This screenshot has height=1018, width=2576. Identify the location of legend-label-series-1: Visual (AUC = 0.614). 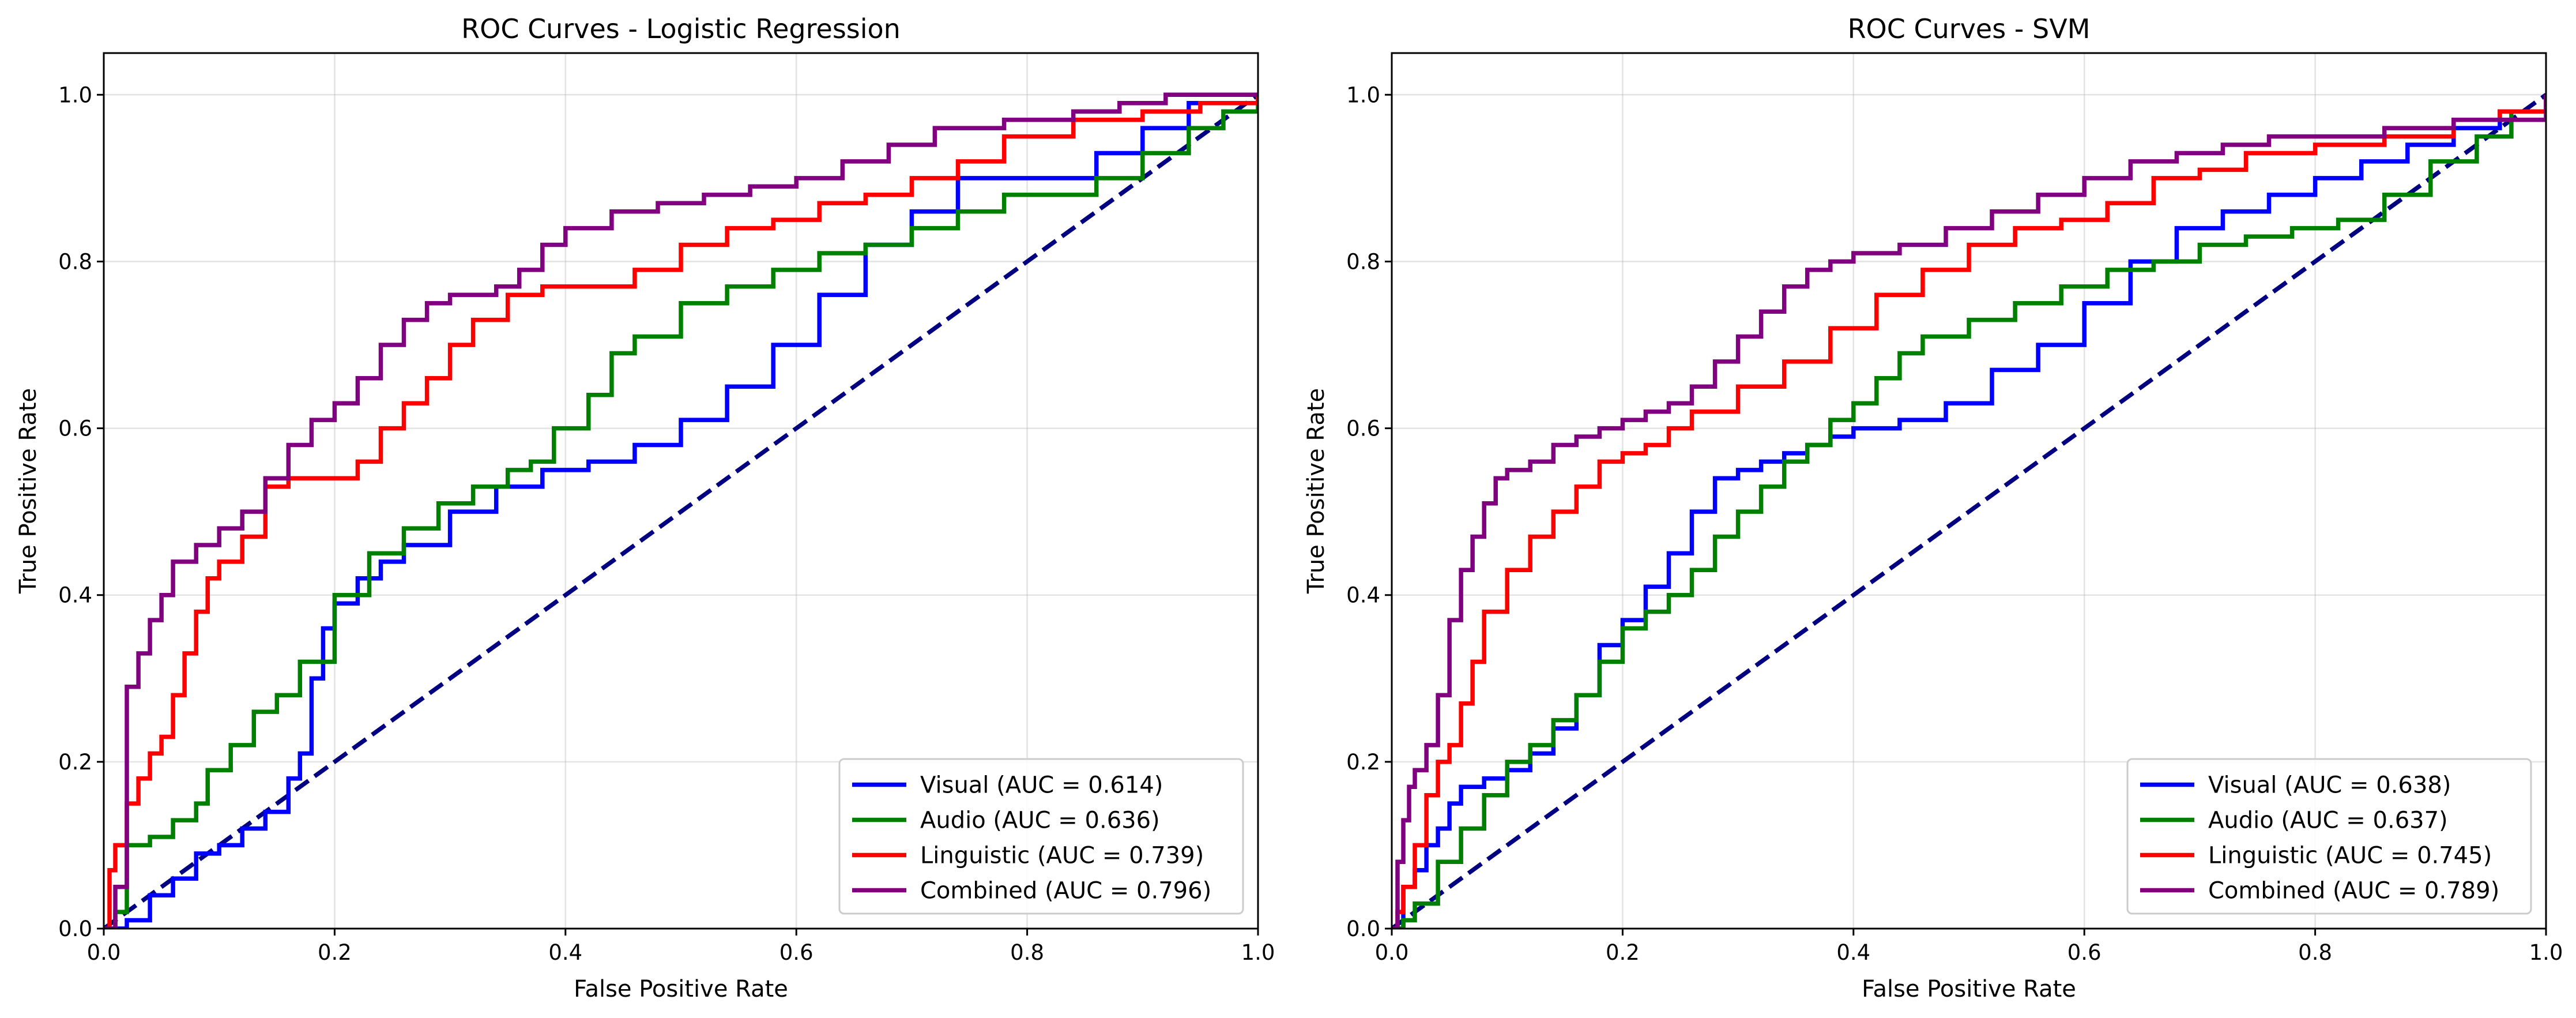
(1041, 785).